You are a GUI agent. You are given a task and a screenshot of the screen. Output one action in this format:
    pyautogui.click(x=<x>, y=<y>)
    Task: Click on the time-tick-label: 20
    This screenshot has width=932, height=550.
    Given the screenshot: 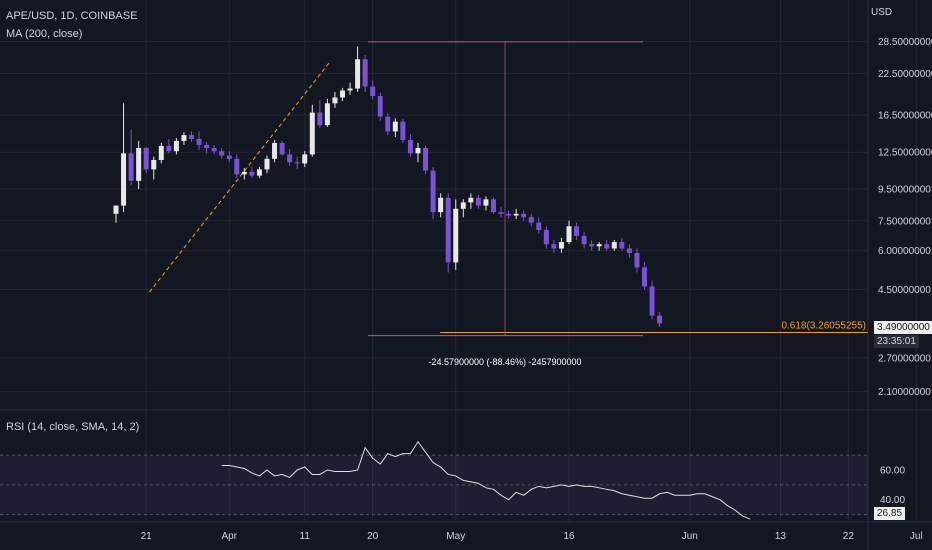 What is the action you would take?
    pyautogui.click(x=373, y=536)
    